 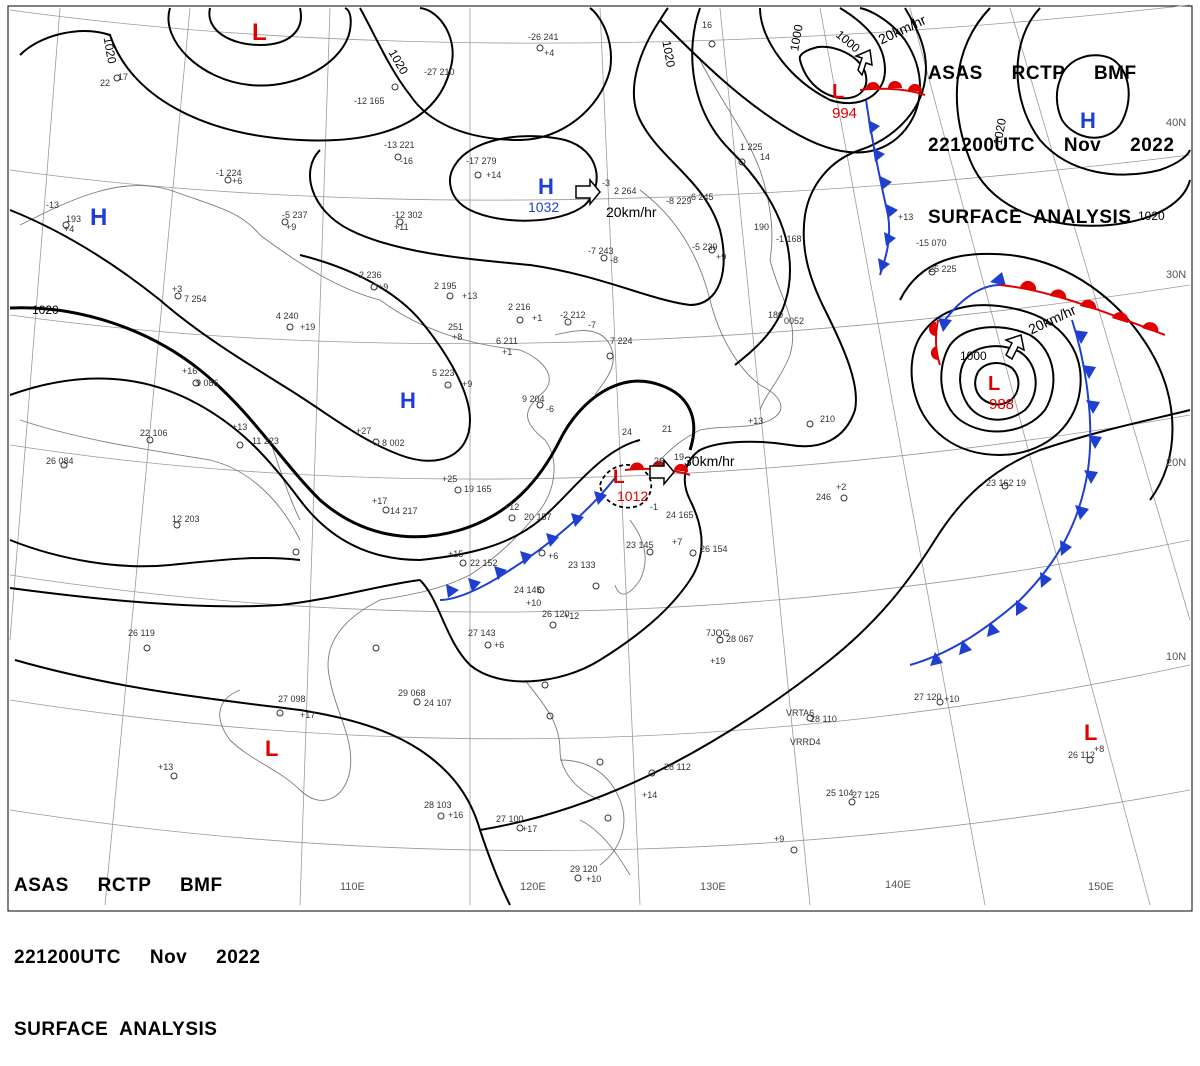 What do you see at coordinates (455, 554) in the screenshot?
I see `station-value: +15` at bounding box center [455, 554].